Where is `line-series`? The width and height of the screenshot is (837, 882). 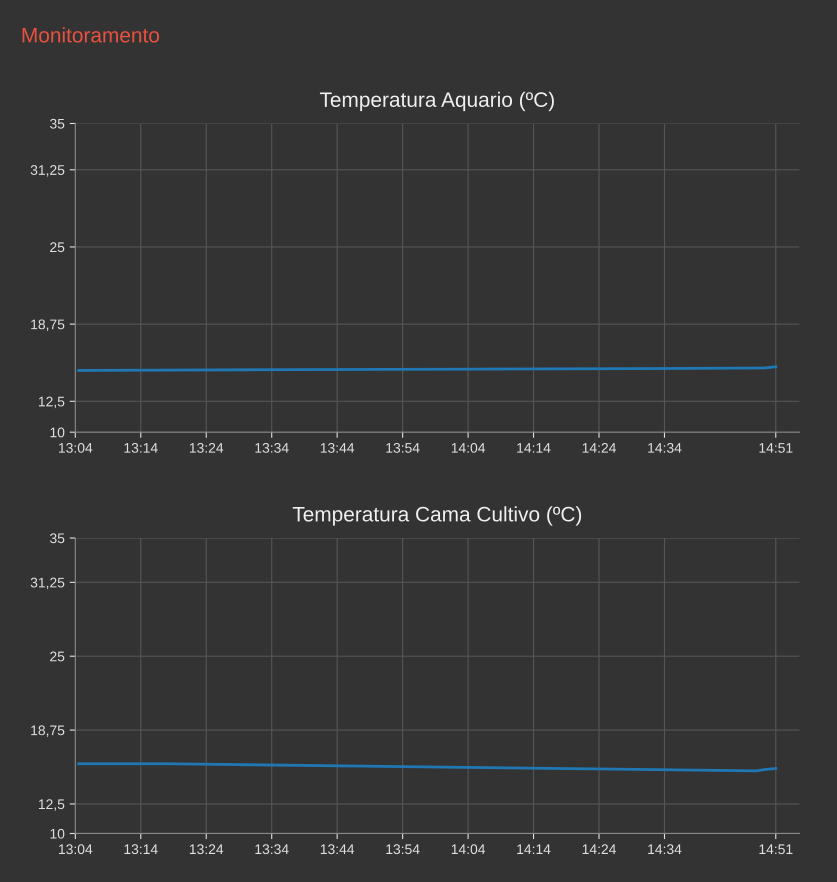
line-series is located at coordinates (427, 767).